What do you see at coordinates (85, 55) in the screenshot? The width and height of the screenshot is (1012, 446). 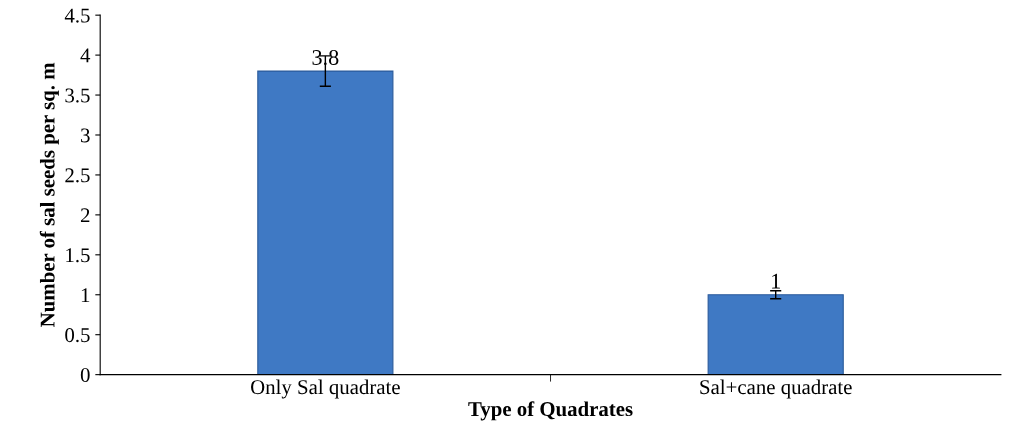 I see `y-tick-label: 4` at bounding box center [85, 55].